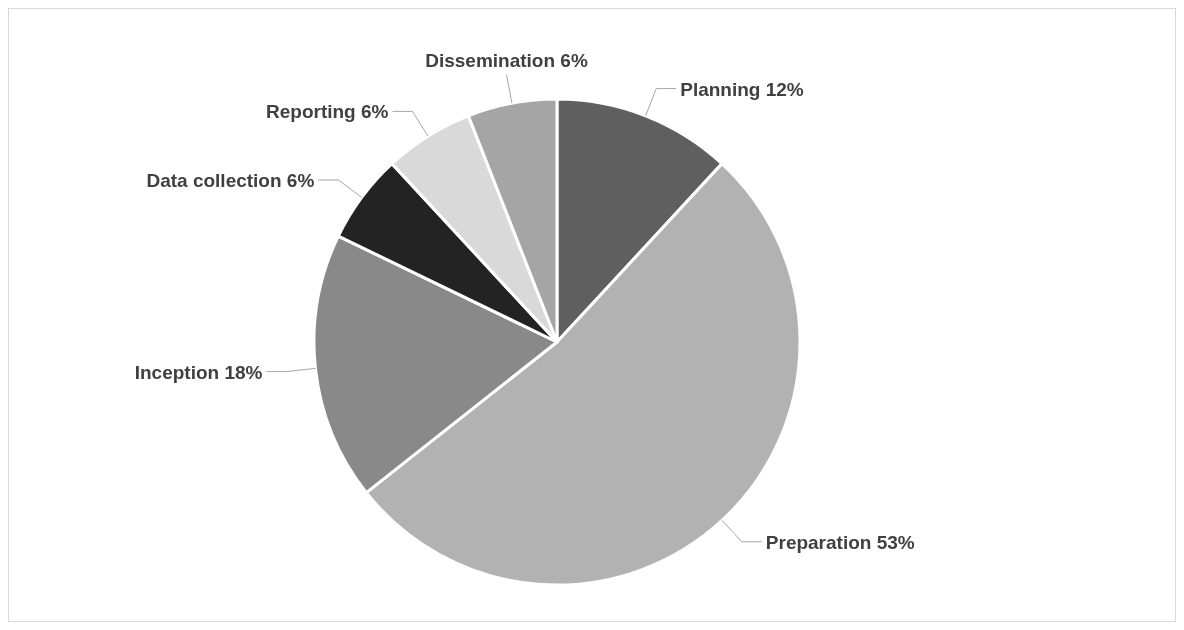  I want to click on slice-label: Planning 12%, so click(742, 89).